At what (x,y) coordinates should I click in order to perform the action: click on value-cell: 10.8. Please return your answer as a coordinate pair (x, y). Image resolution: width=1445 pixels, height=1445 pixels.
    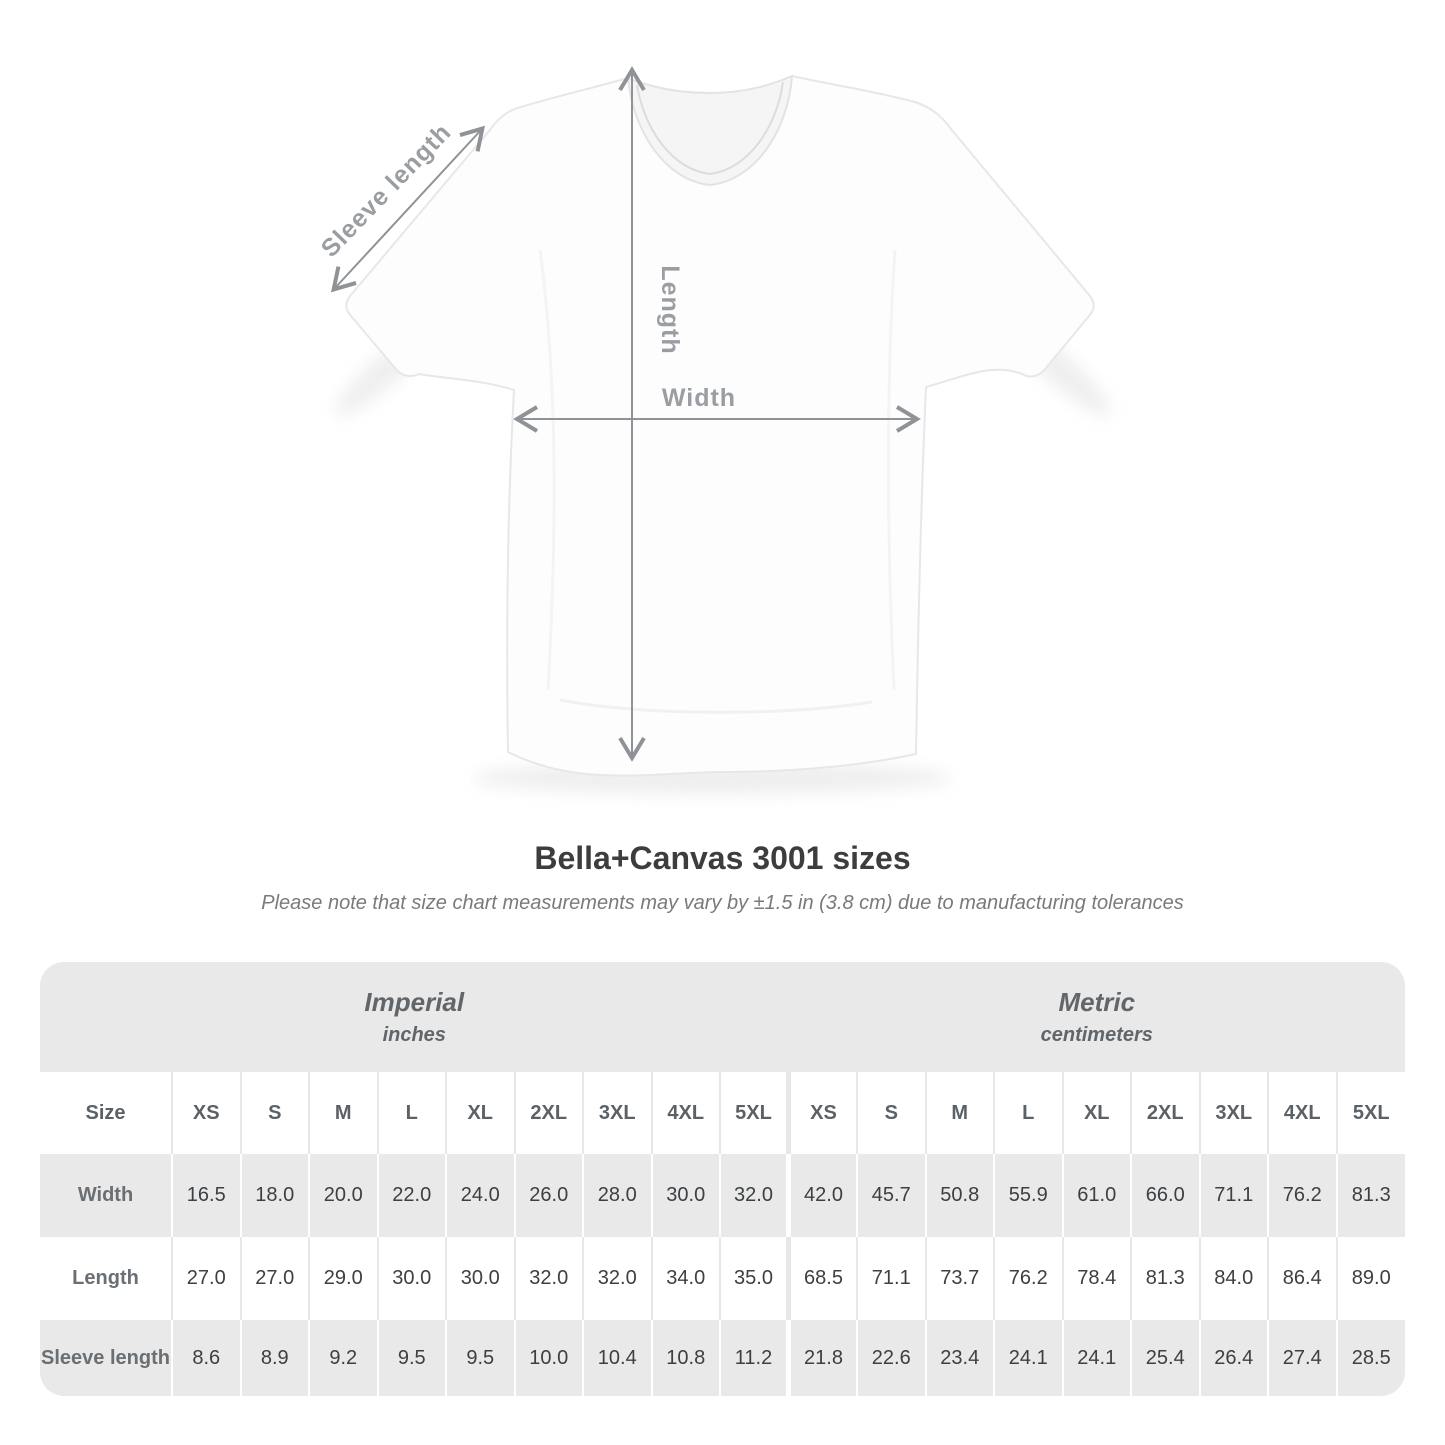
    Looking at the image, I should click on (685, 1358).